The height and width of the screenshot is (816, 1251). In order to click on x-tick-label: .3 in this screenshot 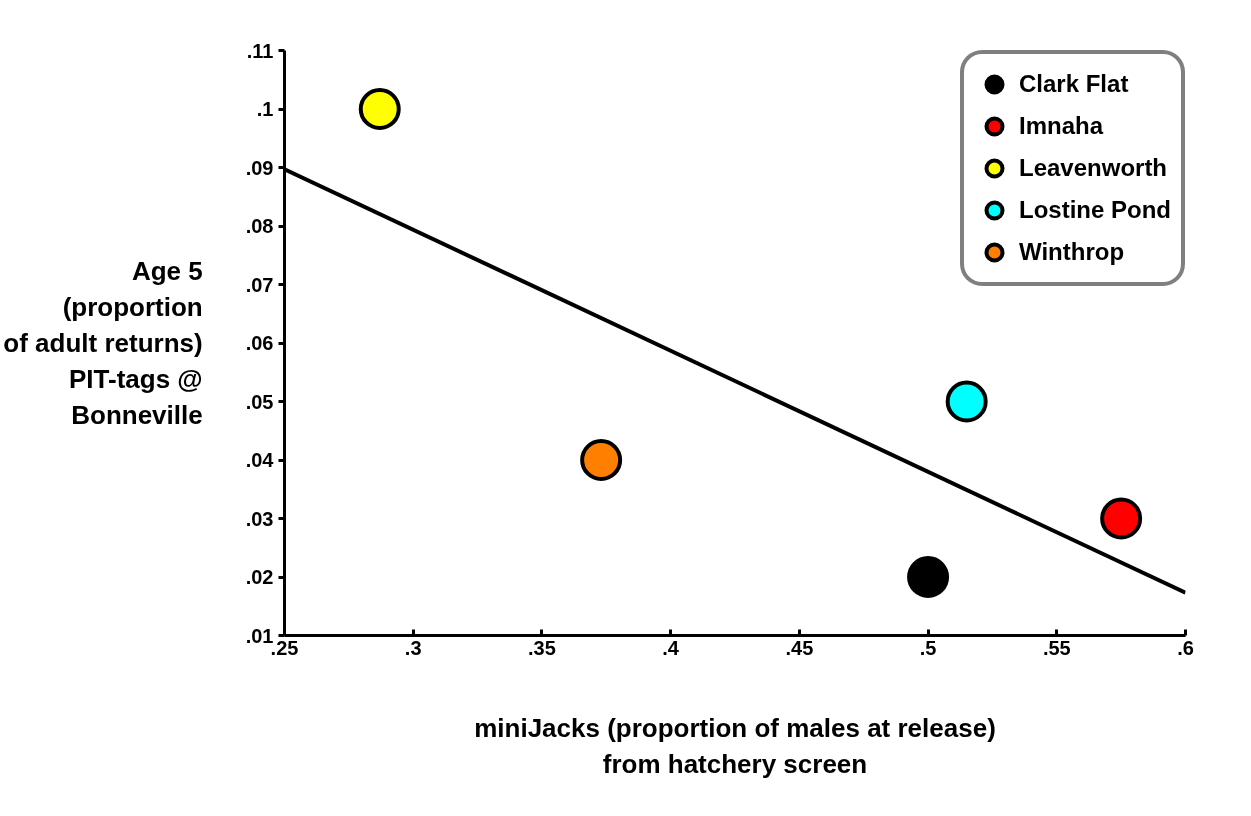, I will do `click(413, 647)`.